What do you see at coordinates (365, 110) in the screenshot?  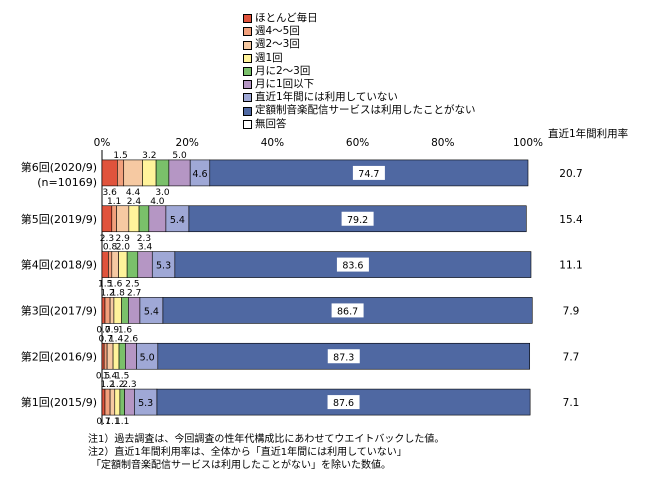 I see `legend-label: 定額制音楽配信サービスは利用したことがない` at bounding box center [365, 110].